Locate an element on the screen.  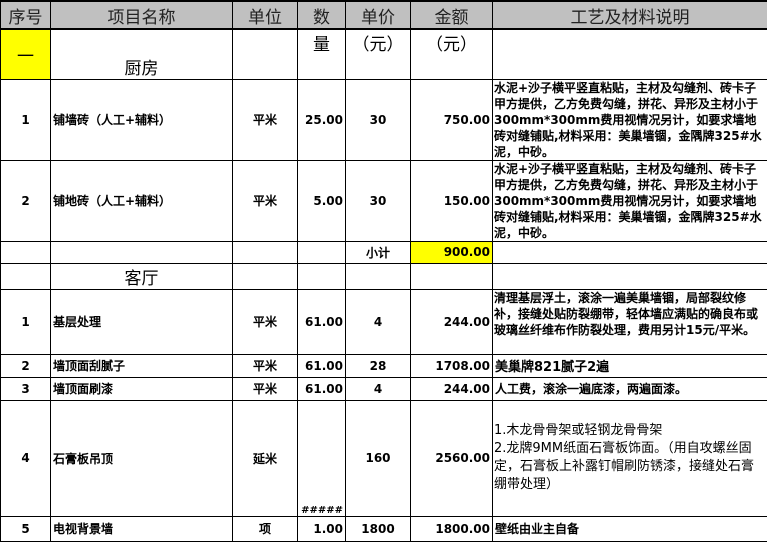
table-row: 2 墙顶面刮腻子 平米 61.00 28 1708.00 美巢牌821腻子2遍 is located at coordinates (384, 365).